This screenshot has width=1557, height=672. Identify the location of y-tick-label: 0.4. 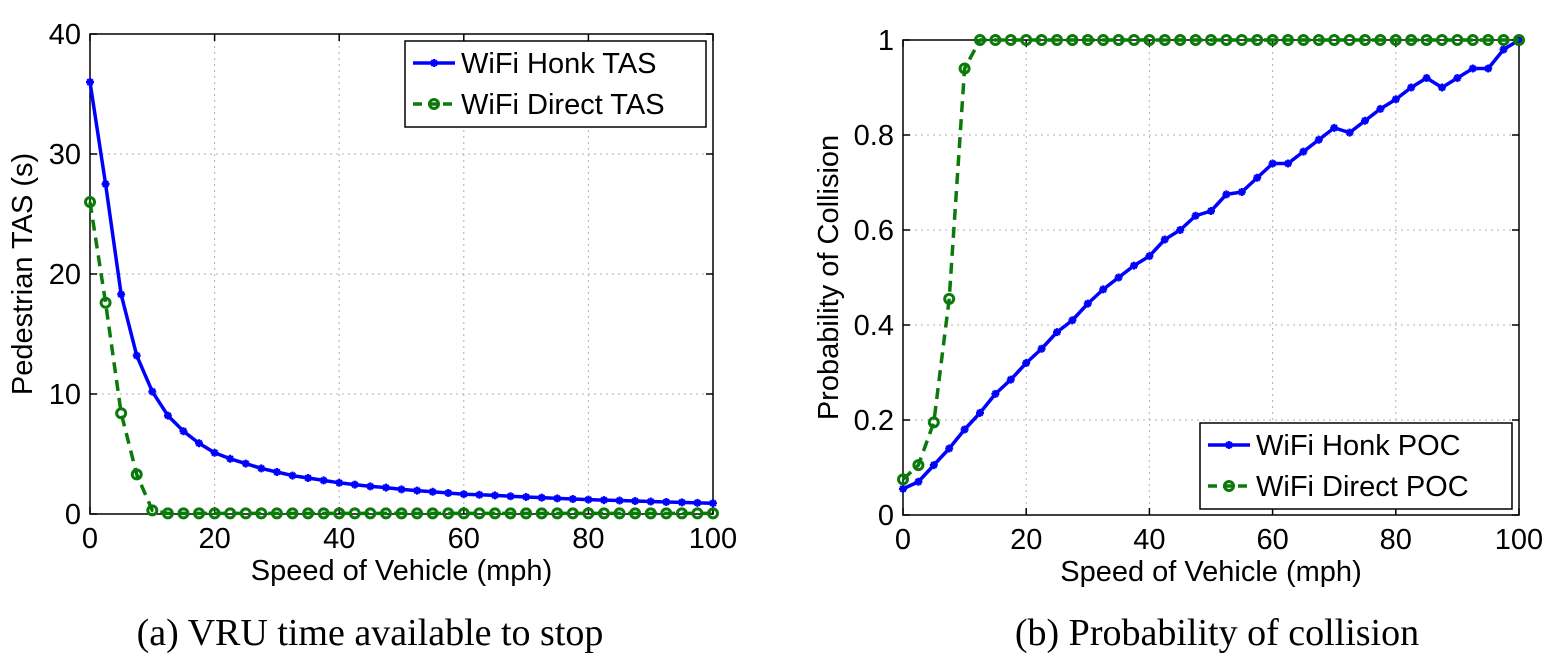
(874, 326).